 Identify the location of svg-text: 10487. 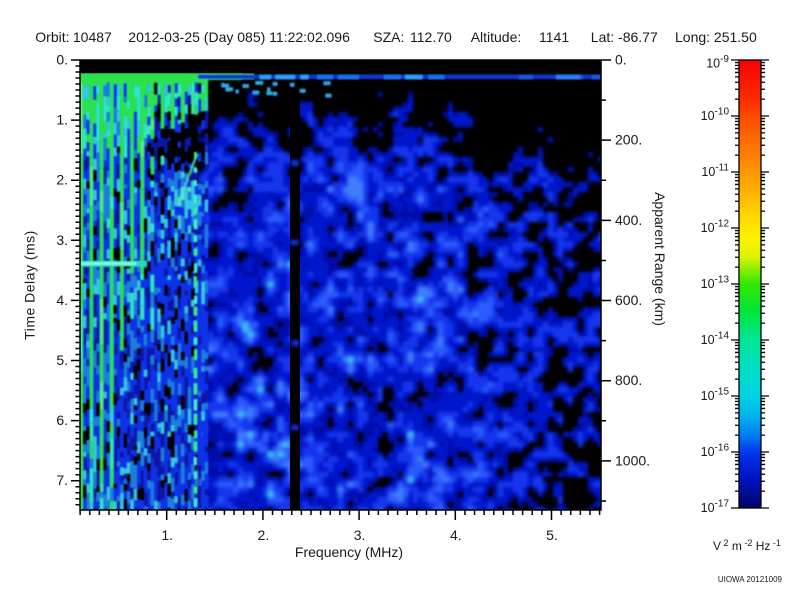
(92, 37).